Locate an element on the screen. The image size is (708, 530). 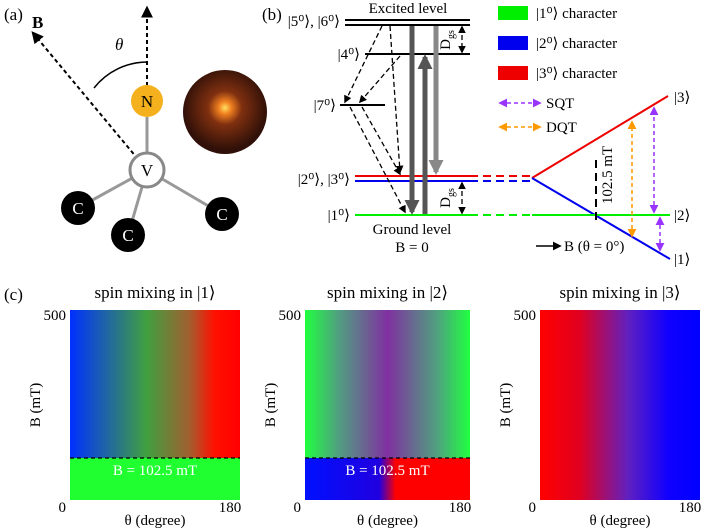
map-title: spin mixing in |1⟩ is located at coordinates (154, 292).